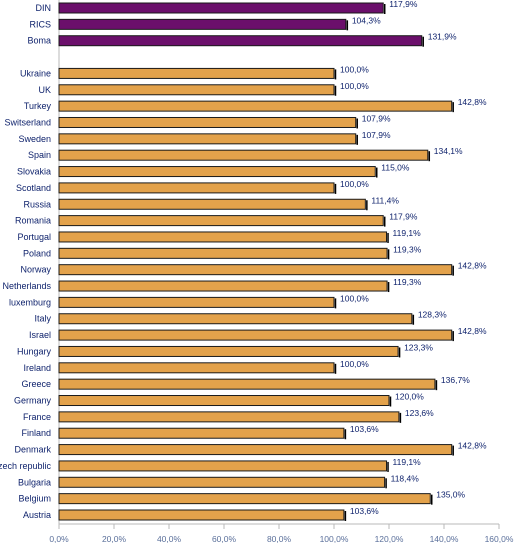  I want to click on x-tick-label: 120,0%, so click(389, 539).